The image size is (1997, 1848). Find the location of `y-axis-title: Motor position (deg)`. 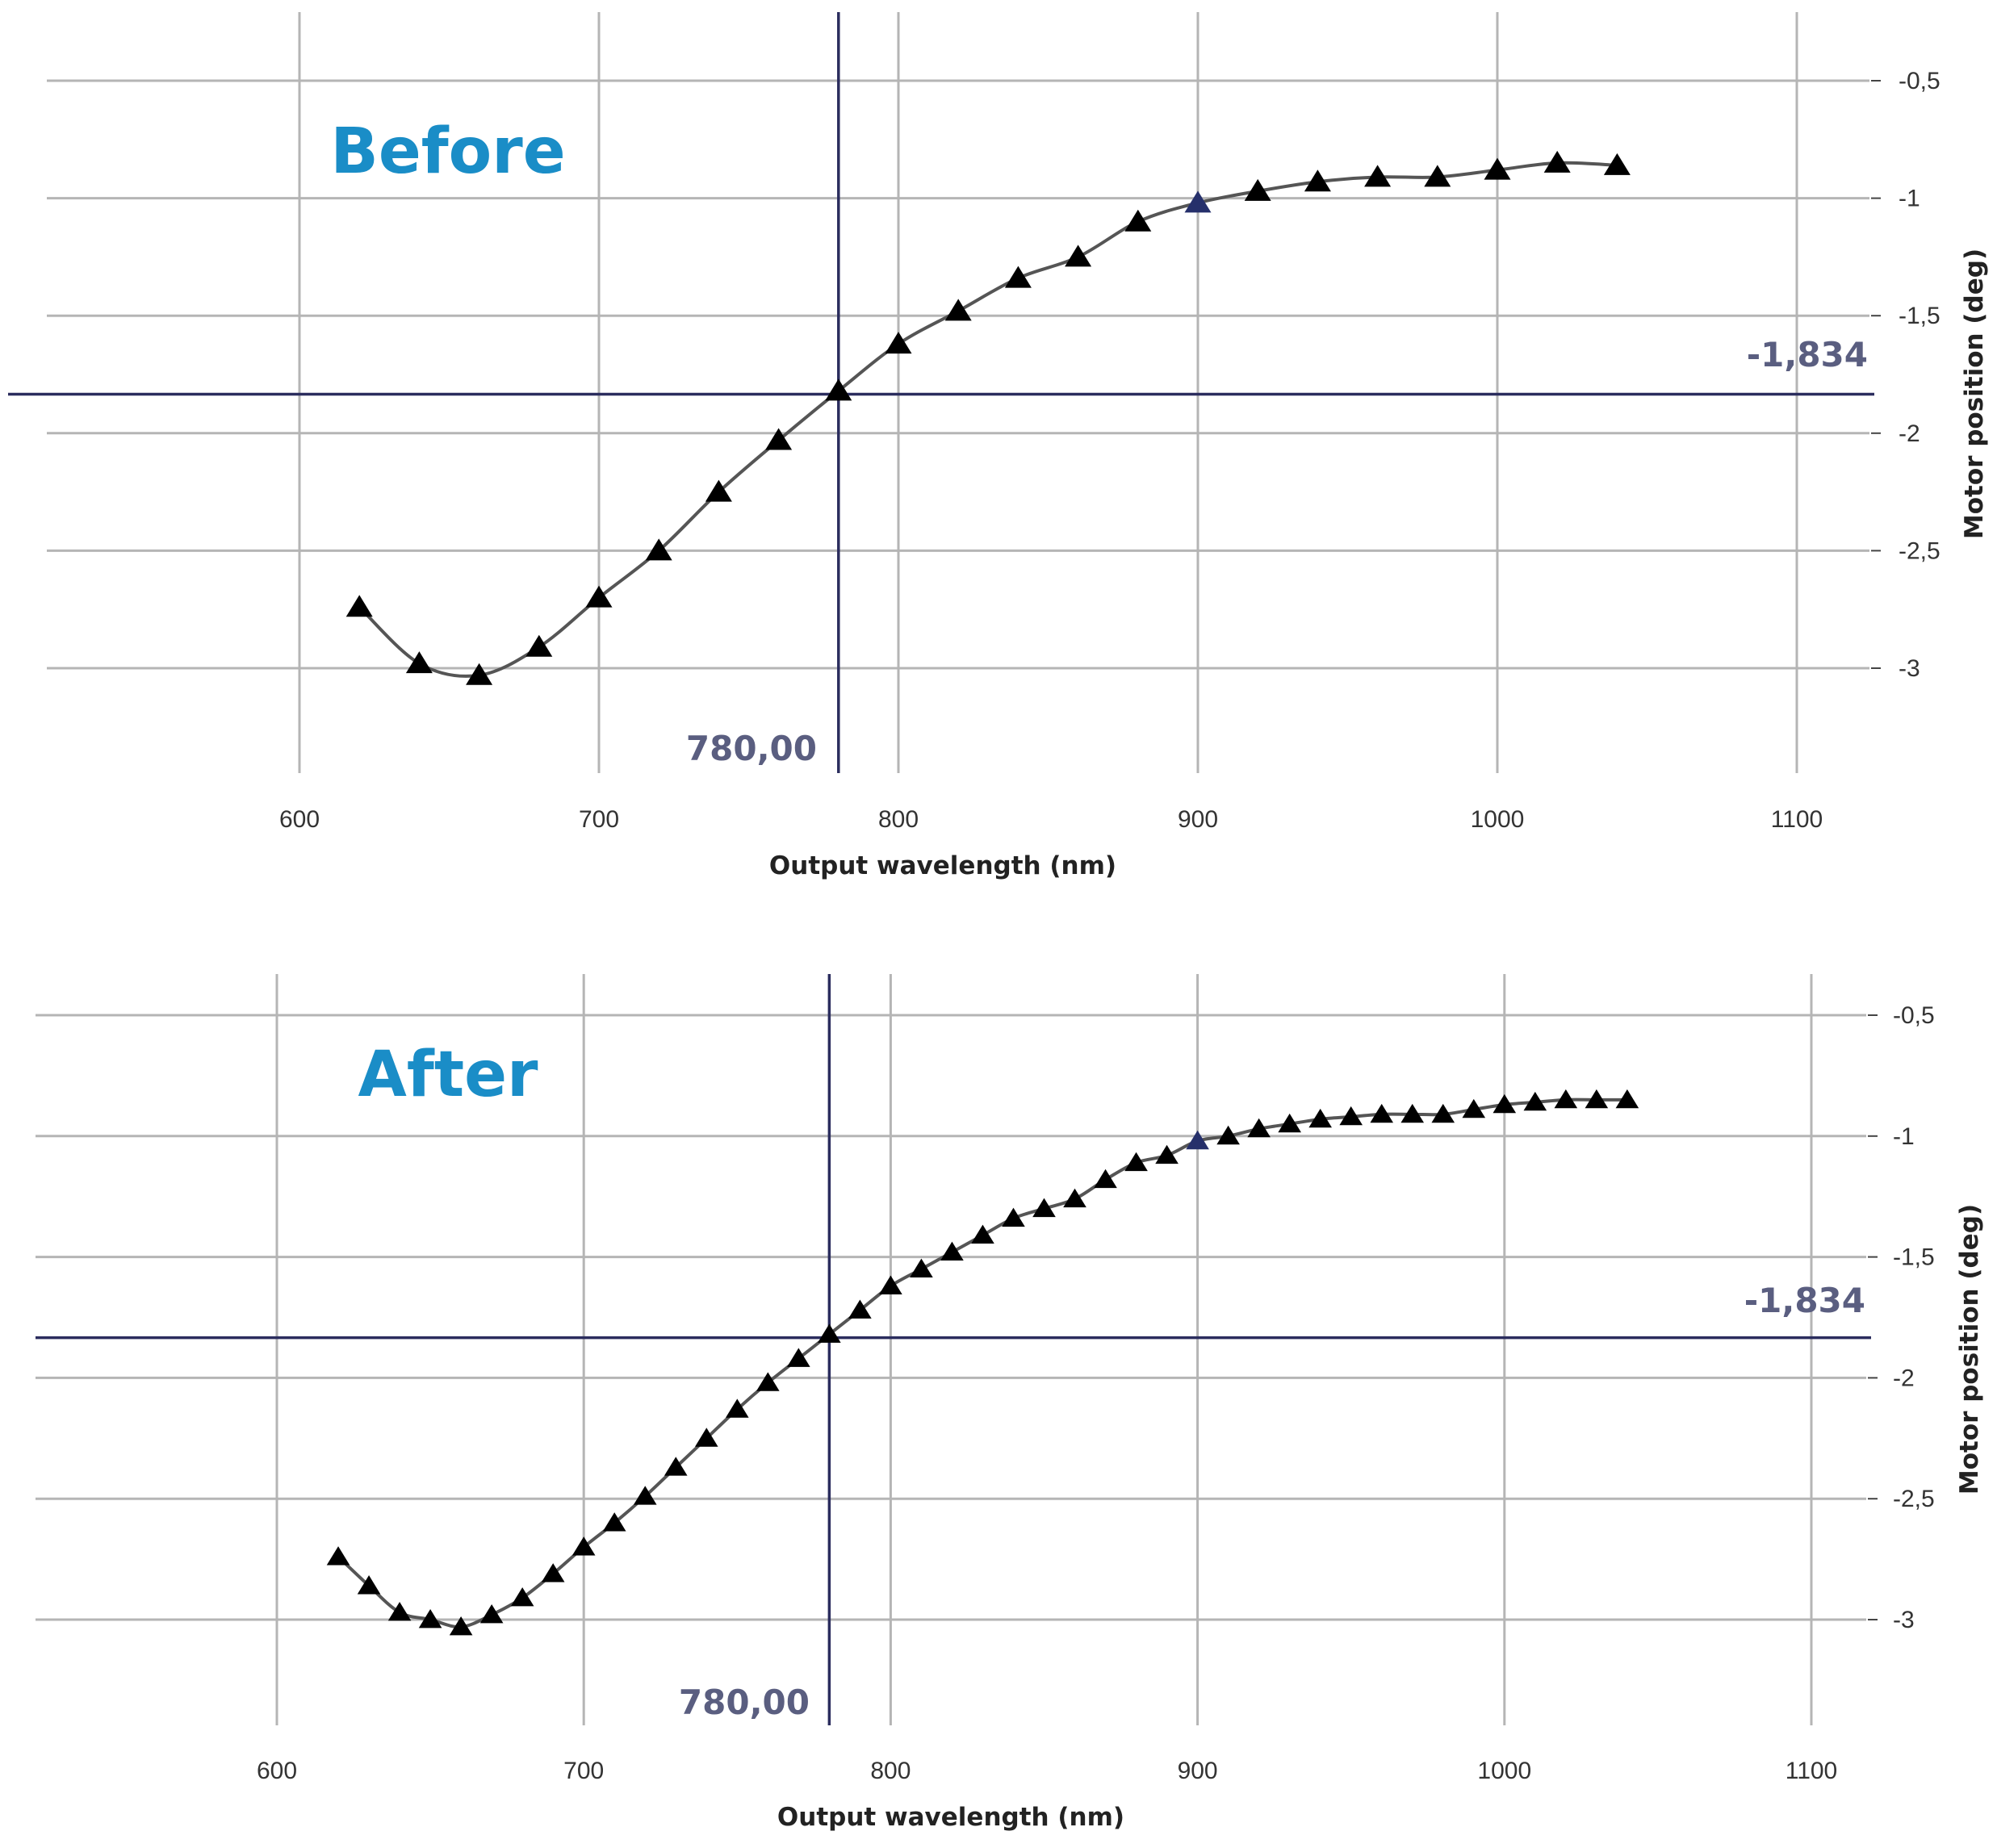

y-axis-title: Motor position (deg) is located at coordinates (1969, 1349).